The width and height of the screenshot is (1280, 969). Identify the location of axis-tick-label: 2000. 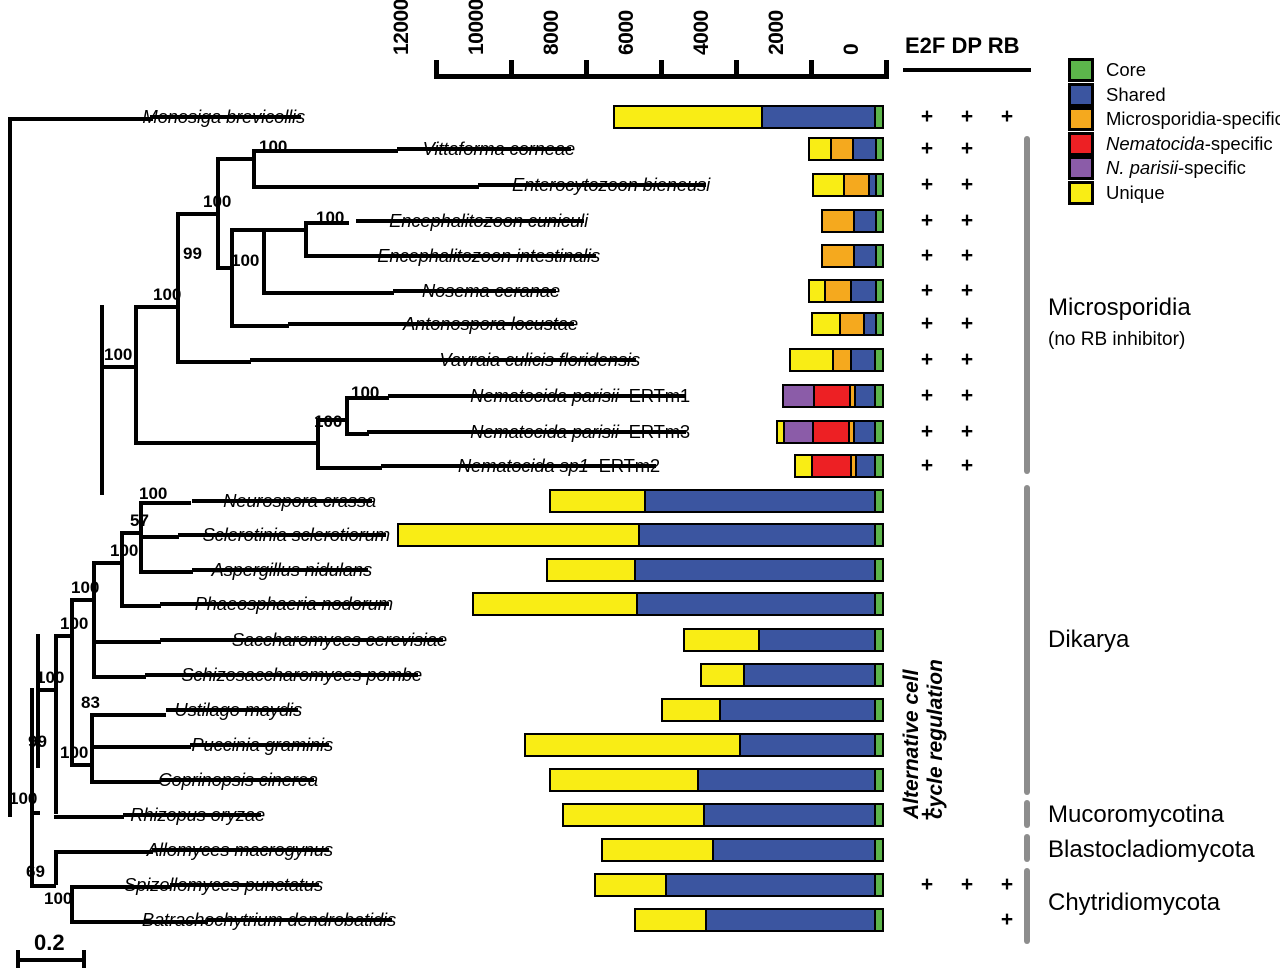
(776, 32).